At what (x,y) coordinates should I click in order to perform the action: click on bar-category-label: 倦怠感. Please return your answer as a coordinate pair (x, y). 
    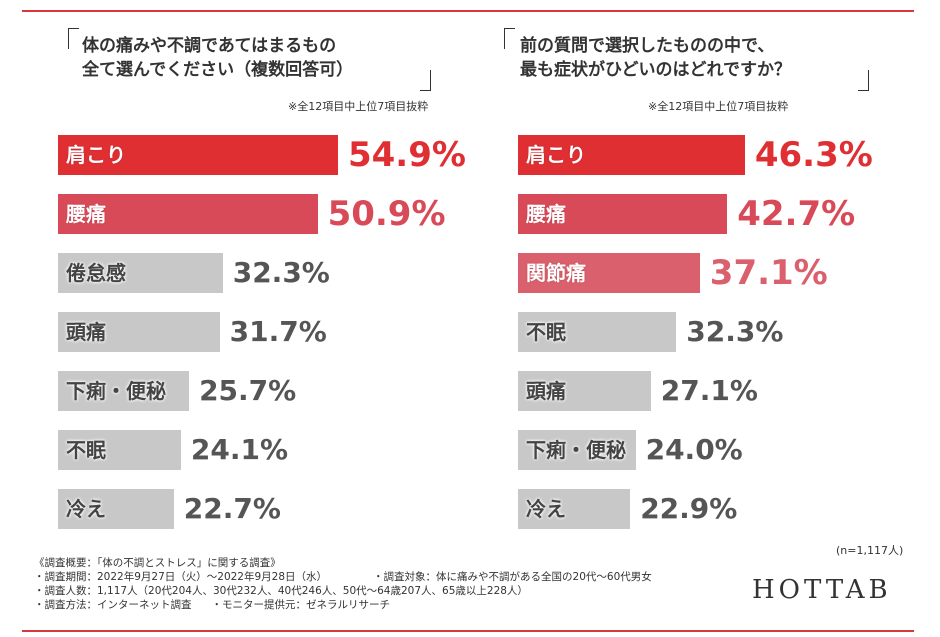
    Looking at the image, I should click on (96, 273).